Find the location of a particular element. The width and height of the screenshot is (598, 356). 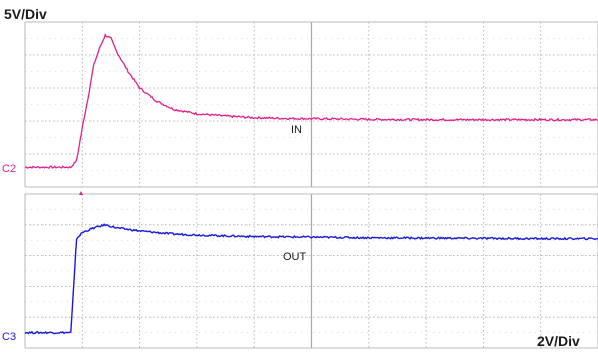

bottom-scale-label: 2V/Div is located at coordinates (558, 341).